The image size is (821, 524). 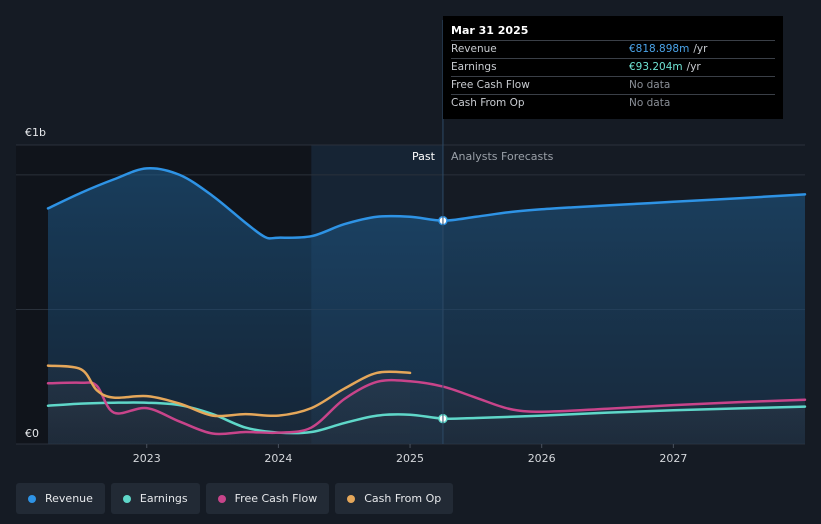 I want to click on free-cash-flow-line, so click(x=426, y=407).